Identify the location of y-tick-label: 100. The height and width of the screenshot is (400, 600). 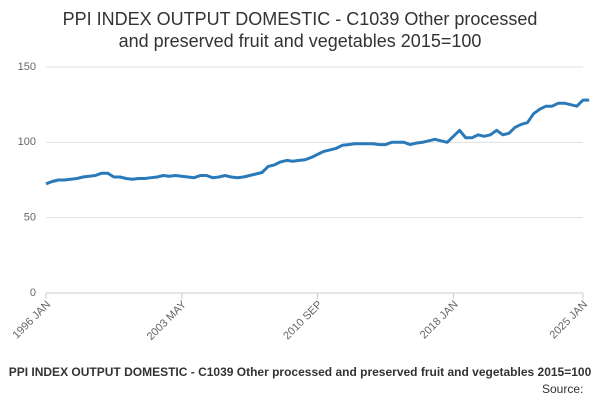
(27, 142).